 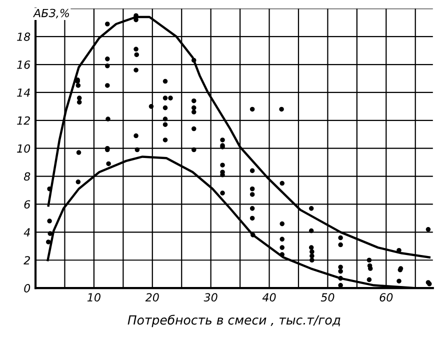 I want to click on y-tick-label: 2, so click(x=27, y=260).